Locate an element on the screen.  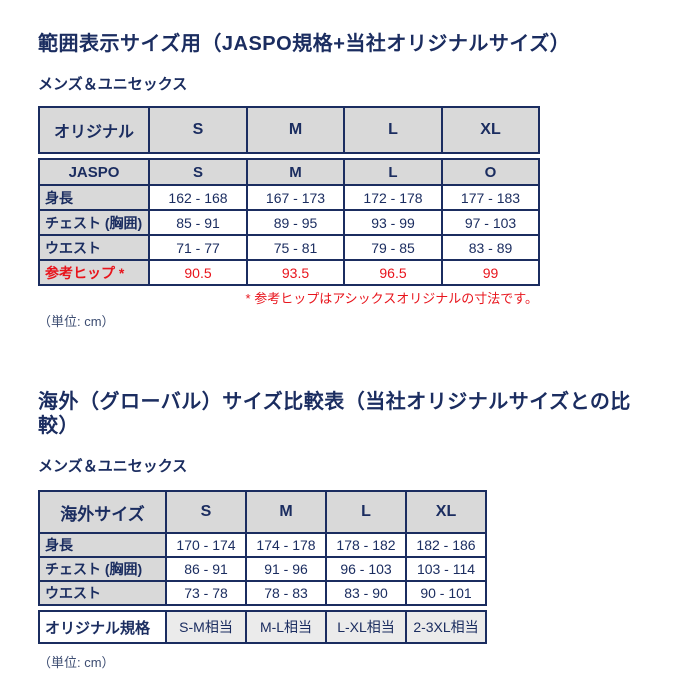
size-cell: 86 - 91 is located at coordinates (206, 569).